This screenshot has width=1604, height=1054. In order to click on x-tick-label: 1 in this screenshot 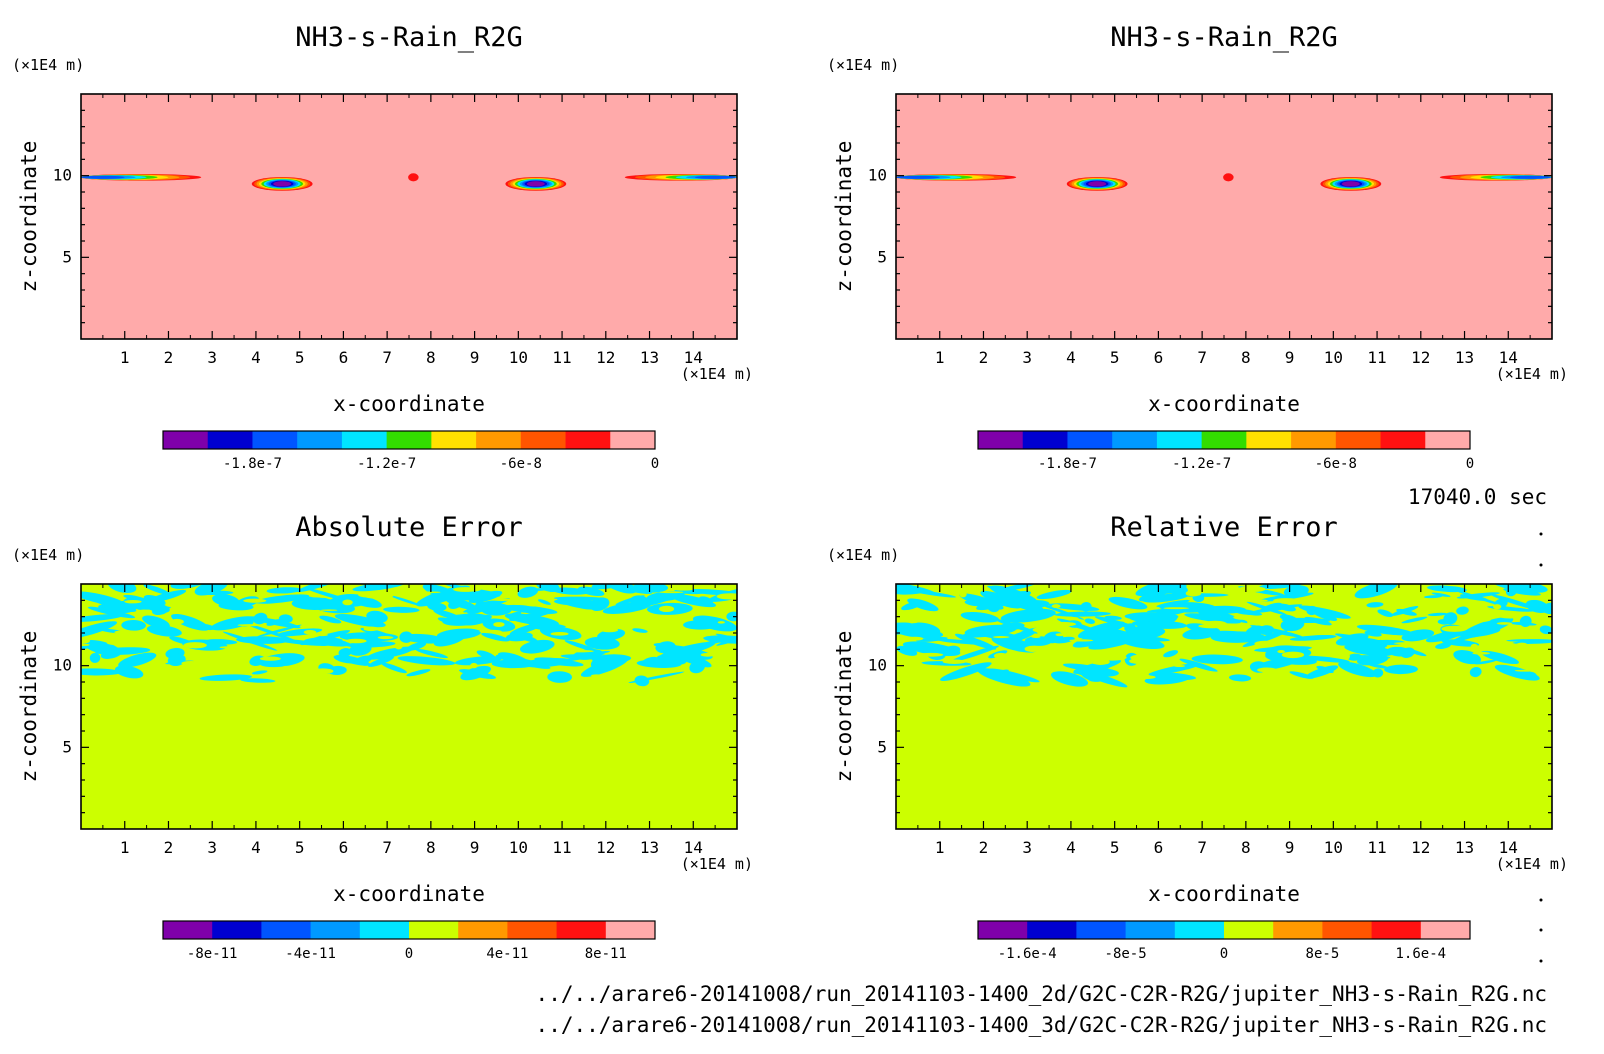, I will do `click(940, 847)`.